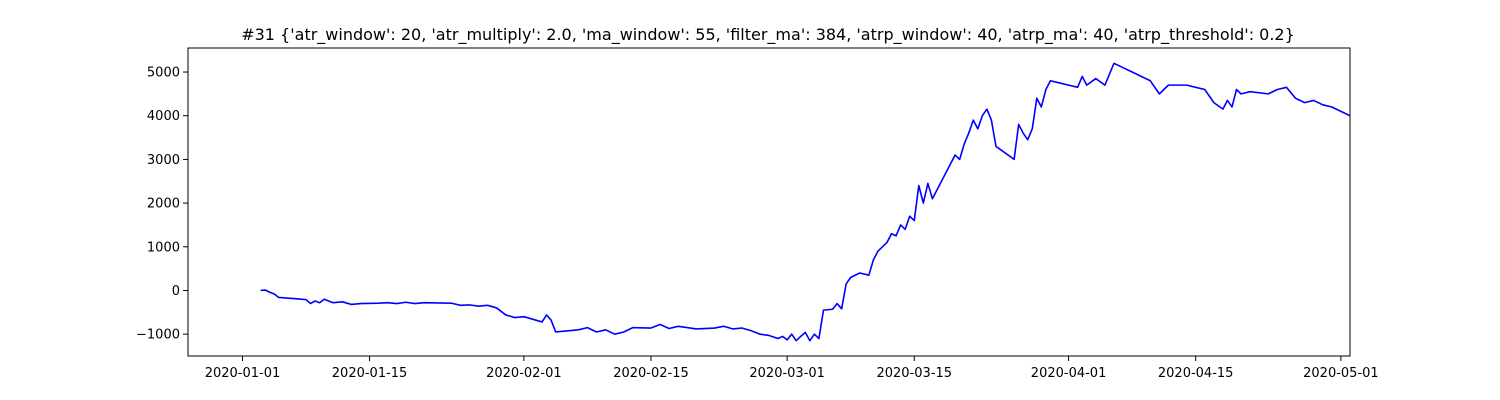  What do you see at coordinates (243, 373) in the screenshot?
I see `x-tick-label: 2020-01-01` at bounding box center [243, 373].